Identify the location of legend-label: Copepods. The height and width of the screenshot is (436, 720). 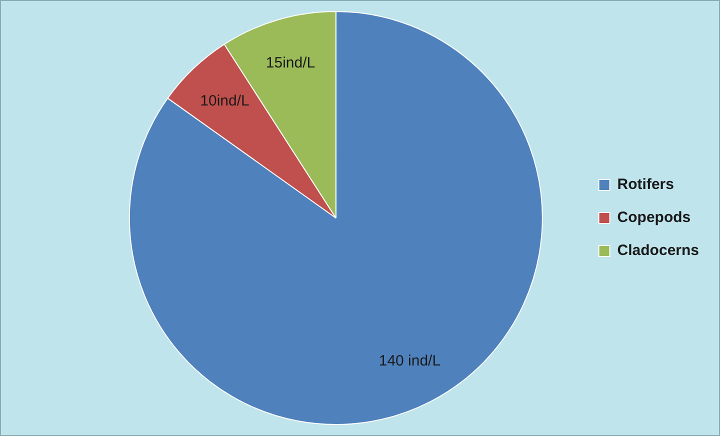
(654, 217).